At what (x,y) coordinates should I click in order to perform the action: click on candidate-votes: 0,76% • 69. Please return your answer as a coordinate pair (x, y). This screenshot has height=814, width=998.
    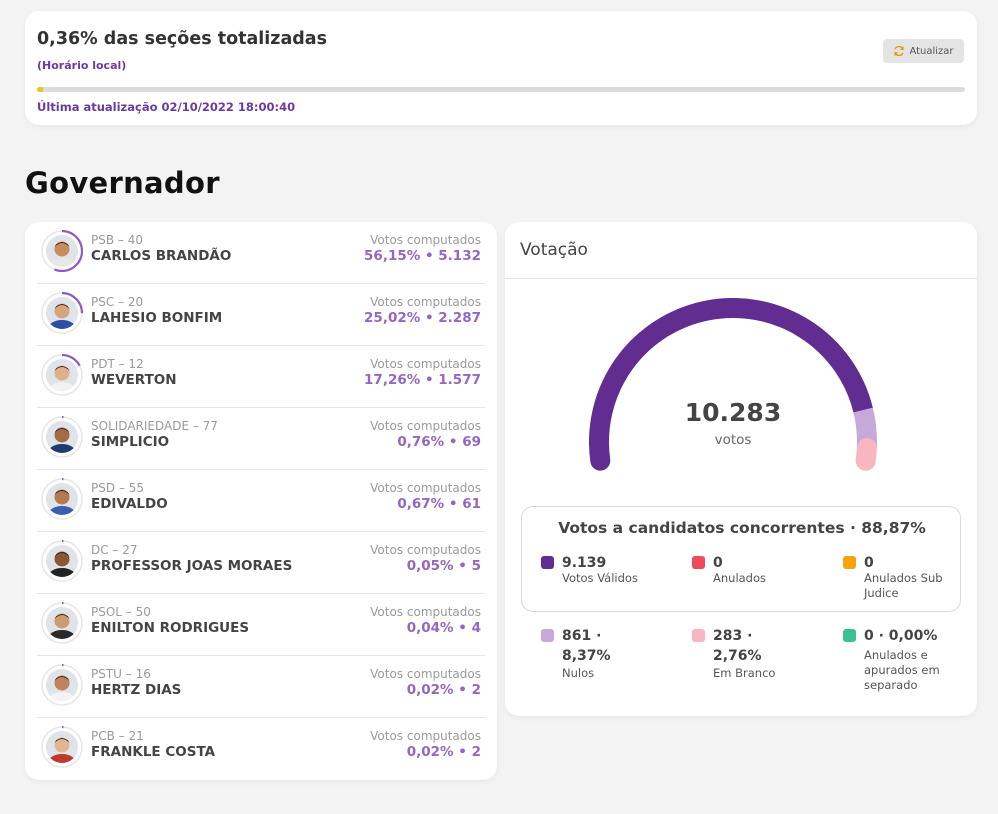
    Looking at the image, I should click on (439, 442).